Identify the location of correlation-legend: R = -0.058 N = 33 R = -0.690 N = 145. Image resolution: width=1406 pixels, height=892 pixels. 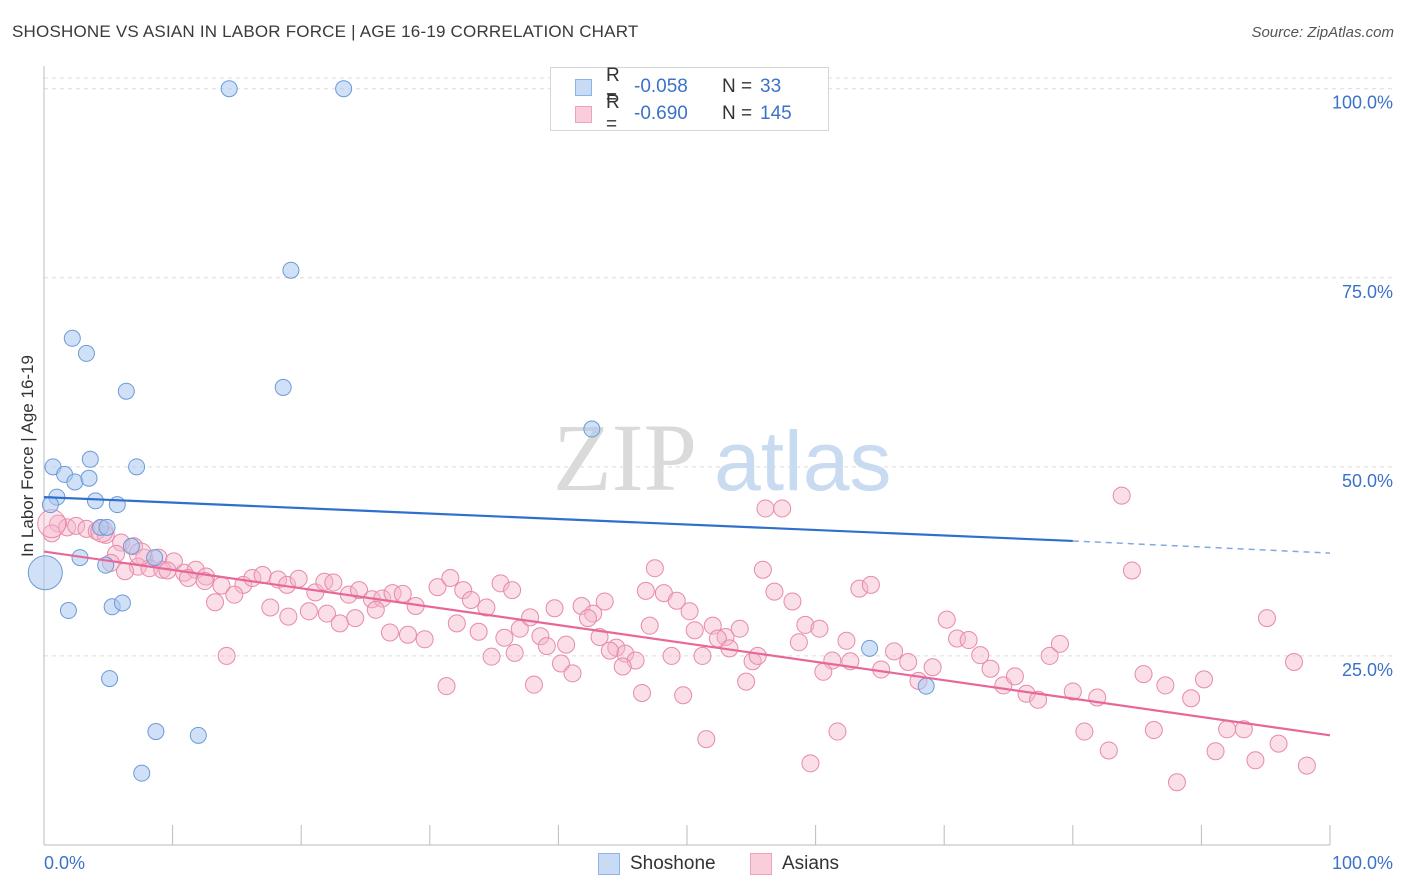
(689, 100).